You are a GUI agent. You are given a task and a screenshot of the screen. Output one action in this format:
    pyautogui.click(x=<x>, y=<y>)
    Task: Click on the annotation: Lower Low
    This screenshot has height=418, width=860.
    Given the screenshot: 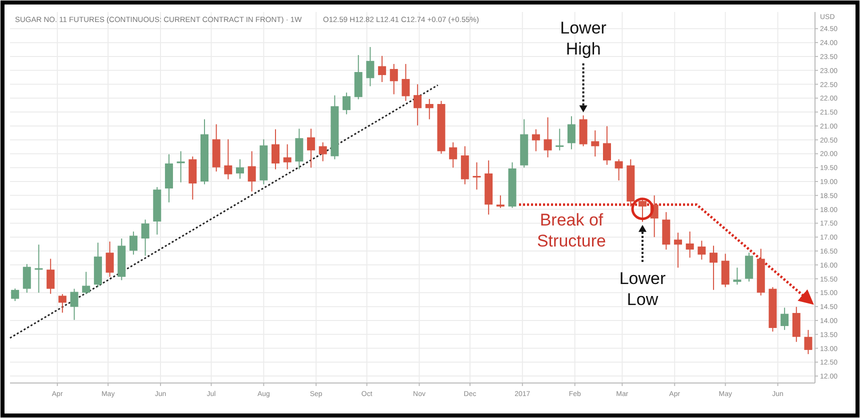 What is the action you would take?
    pyautogui.click(x=642, y=288)
    